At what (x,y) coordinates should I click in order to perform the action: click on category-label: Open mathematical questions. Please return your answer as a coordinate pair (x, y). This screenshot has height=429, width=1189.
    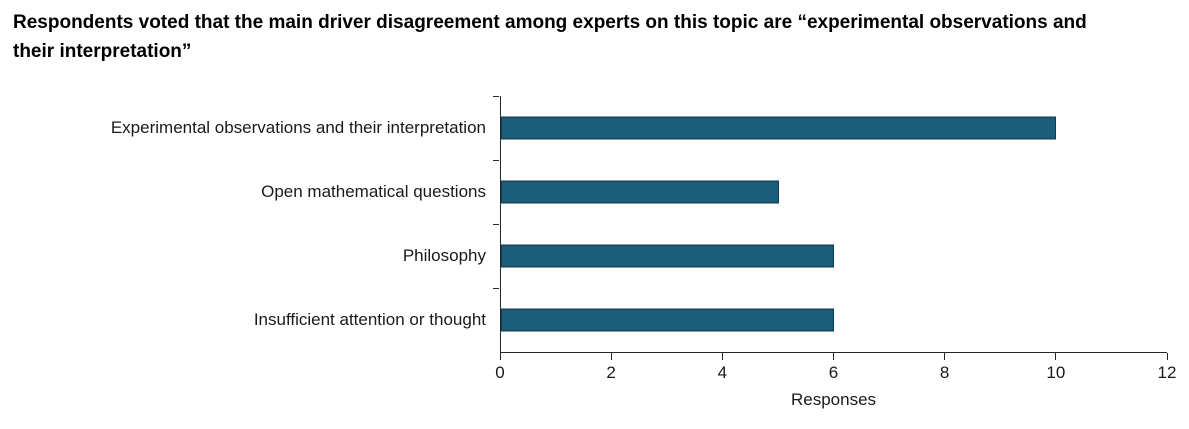
    Looking at the image, I should click on (373, 191).